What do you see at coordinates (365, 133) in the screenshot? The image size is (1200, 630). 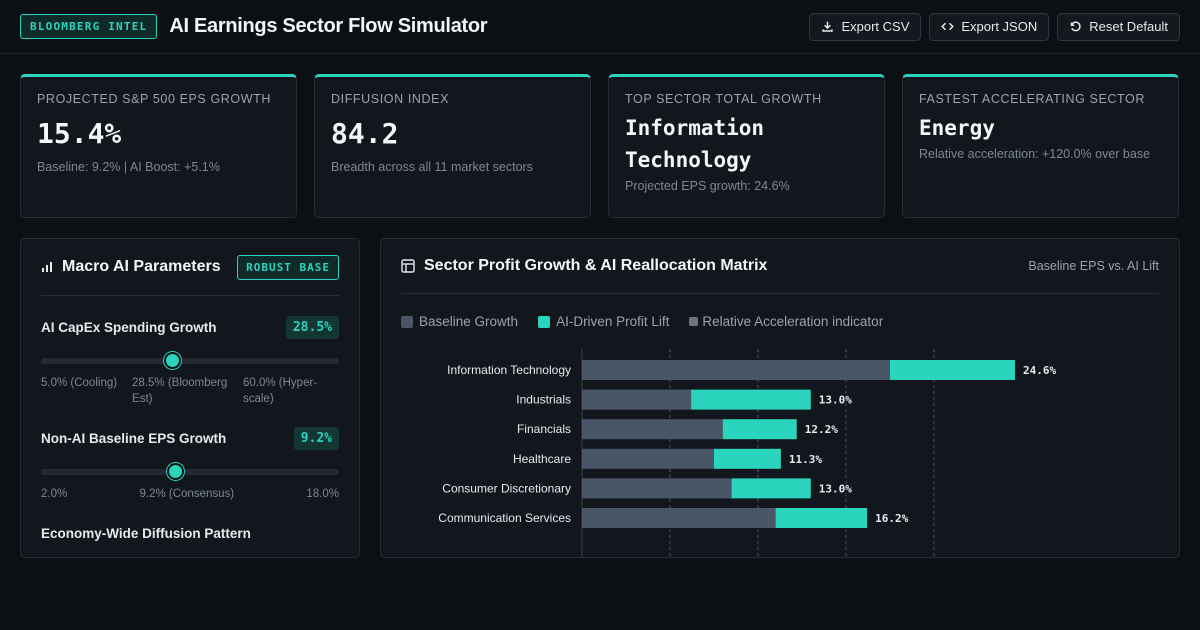 I see `kpi-value: 84.2` at bounding box center [365, 133].